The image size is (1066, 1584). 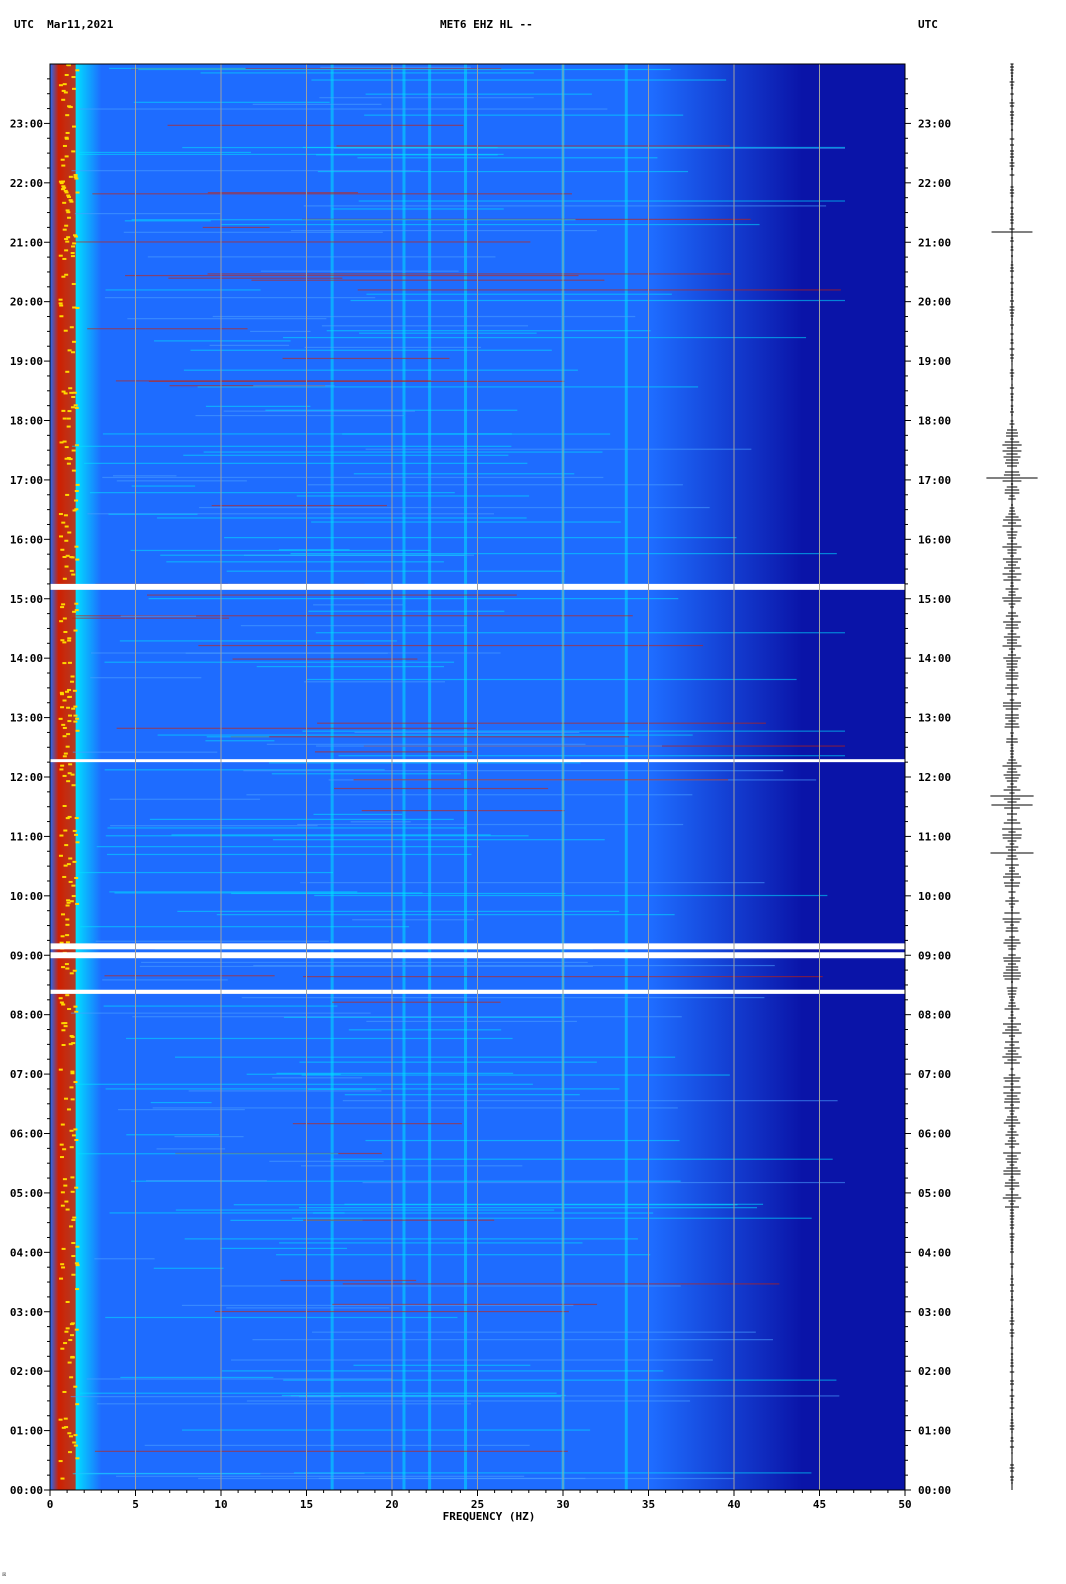 I want to click on y-tick-label-right: 17:00, so click(x=934, y=480).